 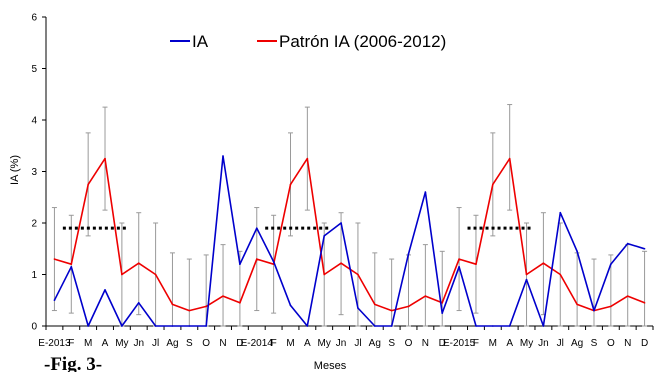 I want to click on y-axis-label: IA (%), so click(x=15, y=170).